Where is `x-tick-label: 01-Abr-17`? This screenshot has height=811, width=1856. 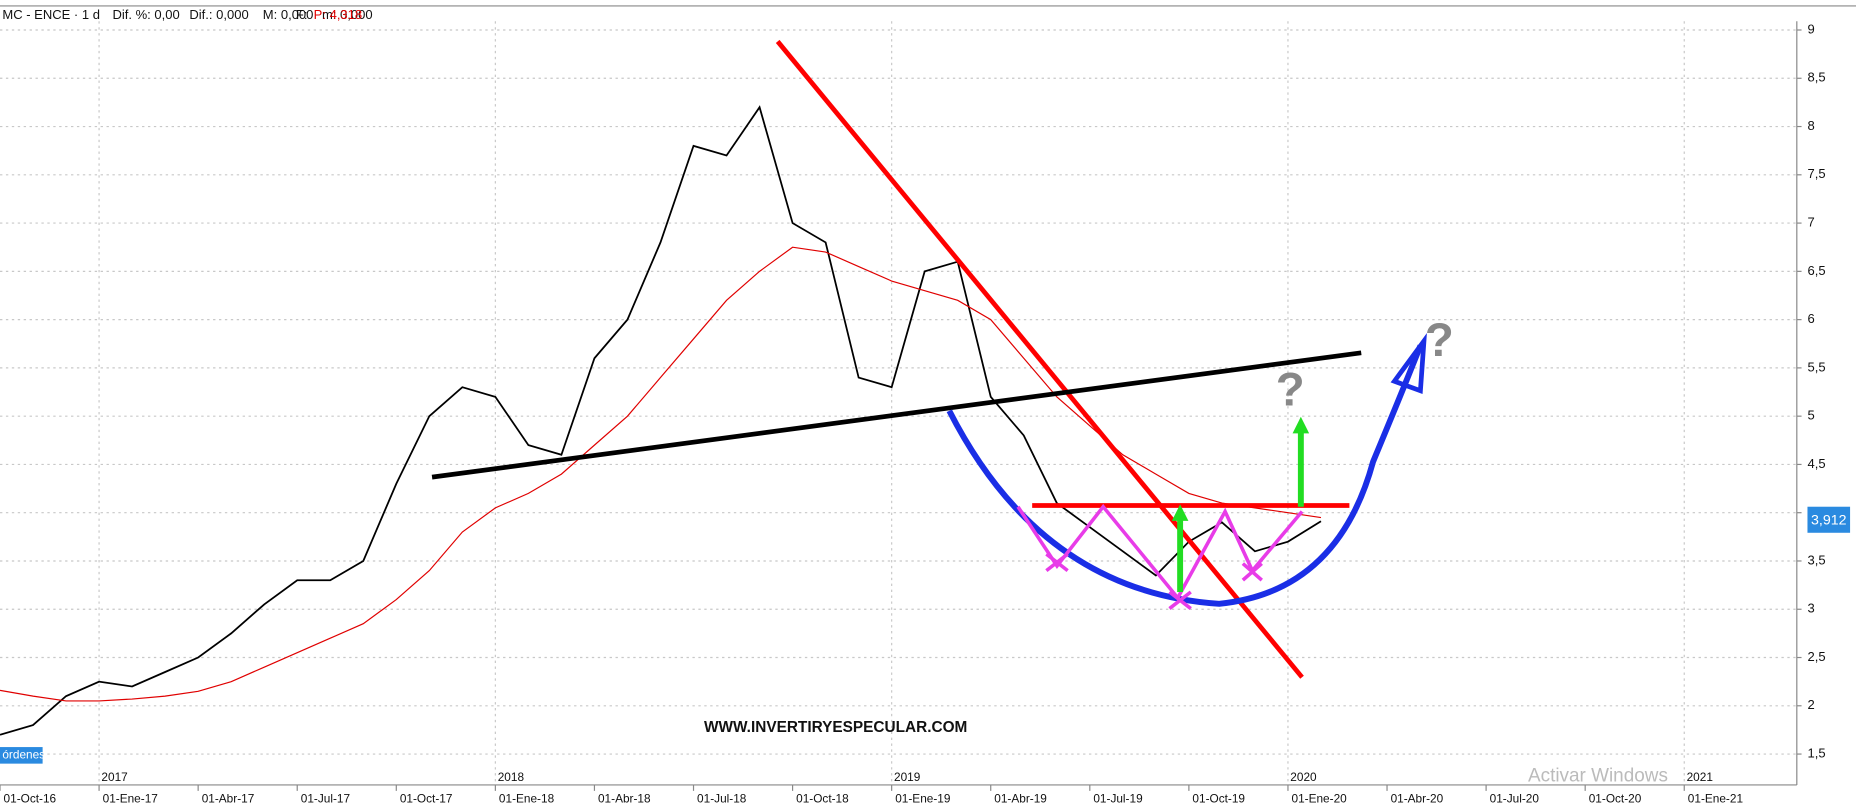
x-tick-label: 01-Abr-17 is located at coordinates (228, 798).